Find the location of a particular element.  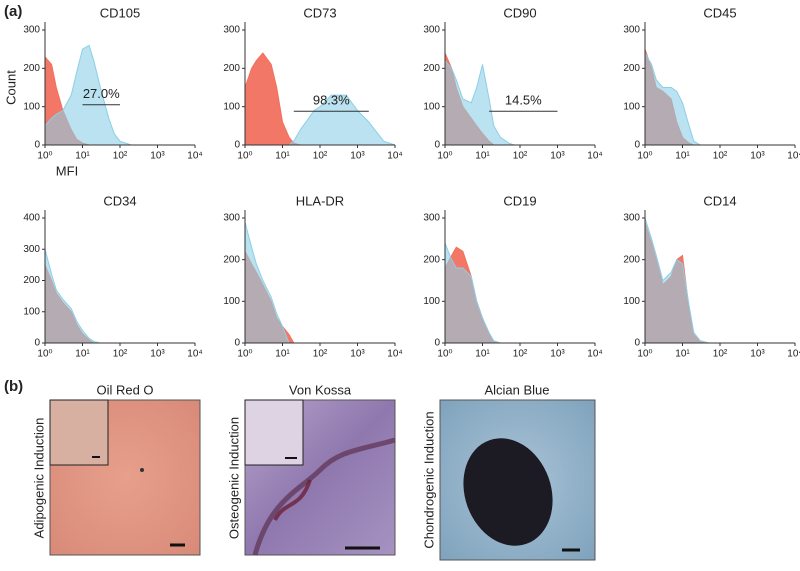

image-title: Von Kossa is located at coordinates (320, 389).